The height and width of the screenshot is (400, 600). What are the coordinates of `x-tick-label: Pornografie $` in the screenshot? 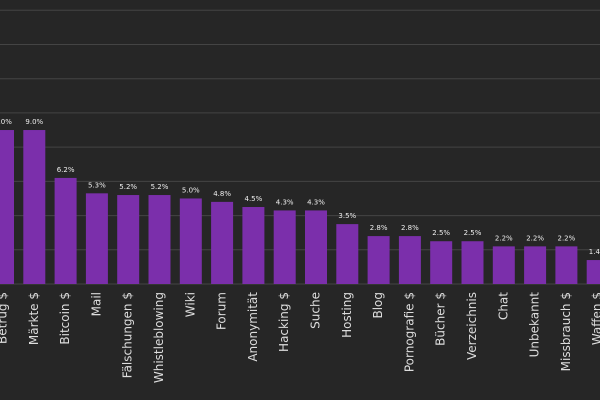 It's located at (409, 332).